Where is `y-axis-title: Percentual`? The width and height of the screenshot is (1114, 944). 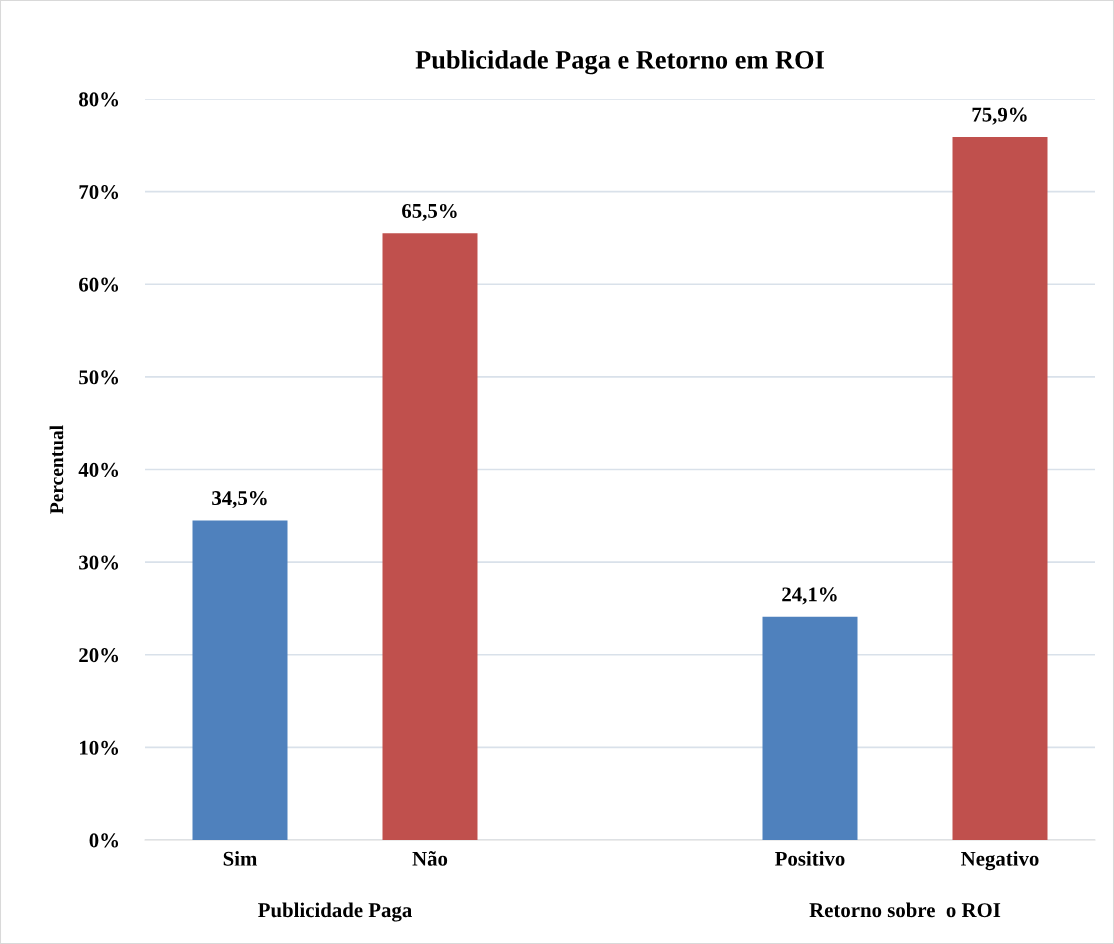
y-axis-title: Percentual is located at coordinates (56, 469).